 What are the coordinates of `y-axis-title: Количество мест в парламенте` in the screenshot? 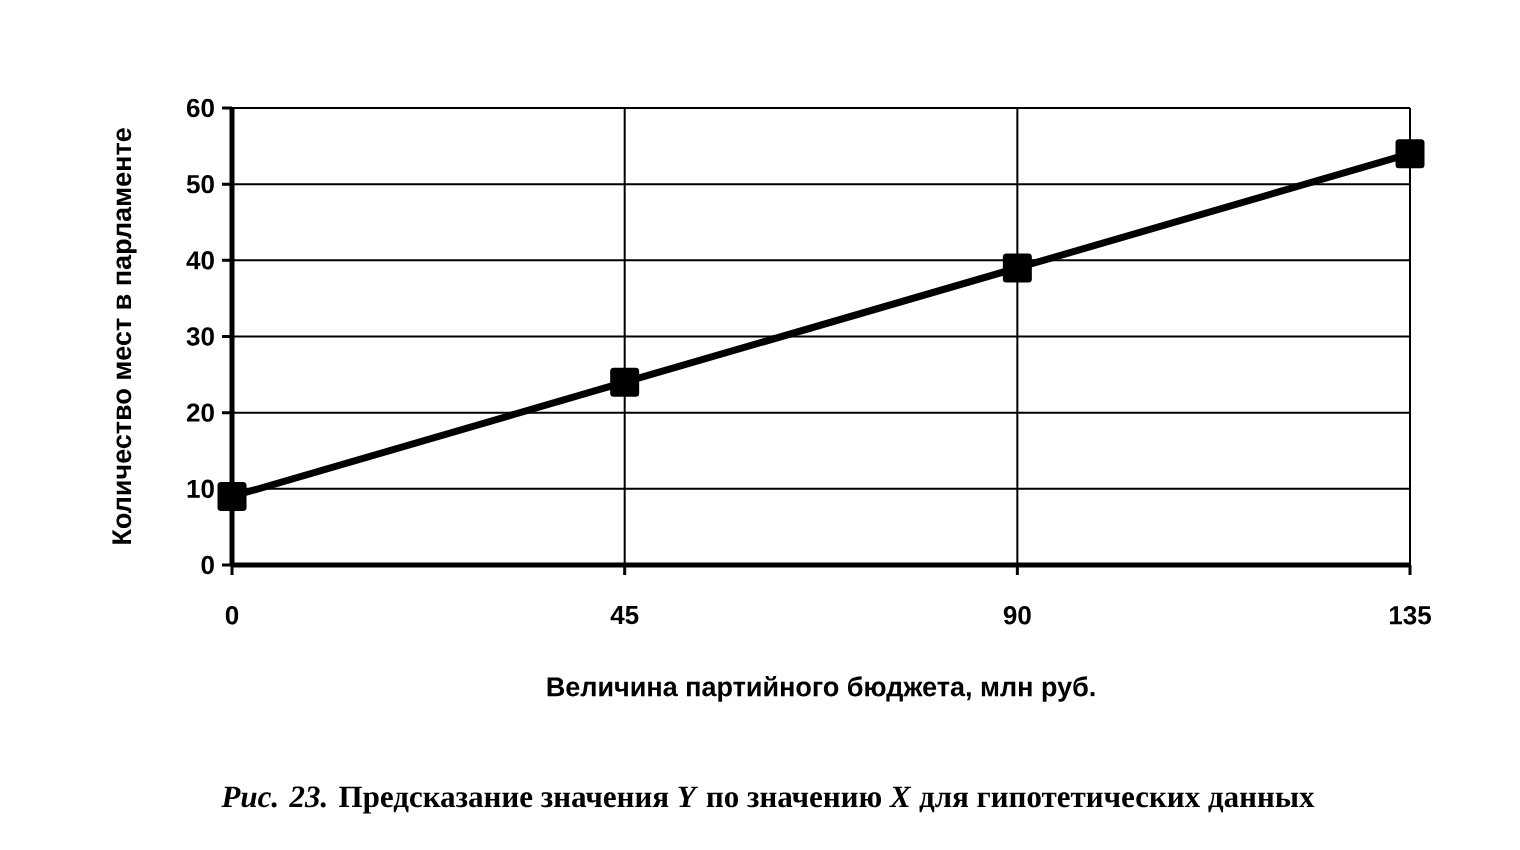 It's located at (124, 336).